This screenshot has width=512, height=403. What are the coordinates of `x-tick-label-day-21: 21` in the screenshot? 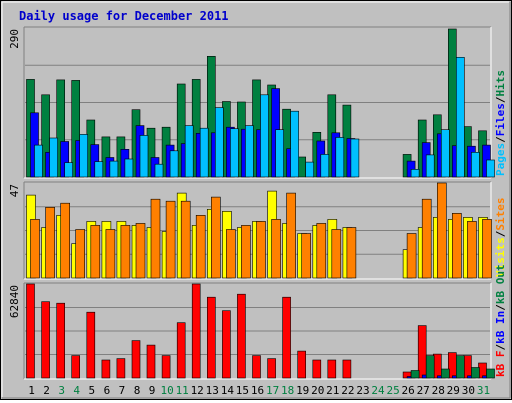 It's located at (332, 390).